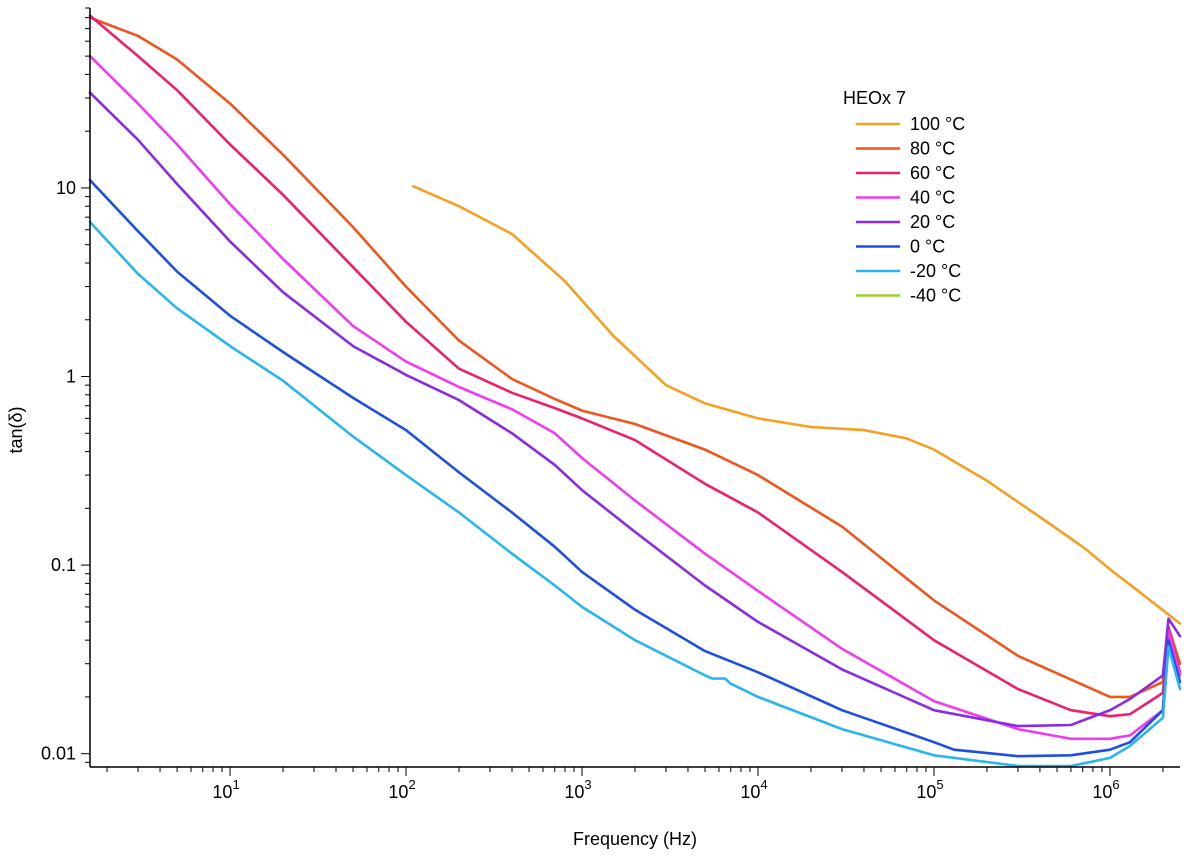 The width and height of the screenshot is (1184, 865). I want to click on x-tick-label: 10⁵, so click(929, 789).